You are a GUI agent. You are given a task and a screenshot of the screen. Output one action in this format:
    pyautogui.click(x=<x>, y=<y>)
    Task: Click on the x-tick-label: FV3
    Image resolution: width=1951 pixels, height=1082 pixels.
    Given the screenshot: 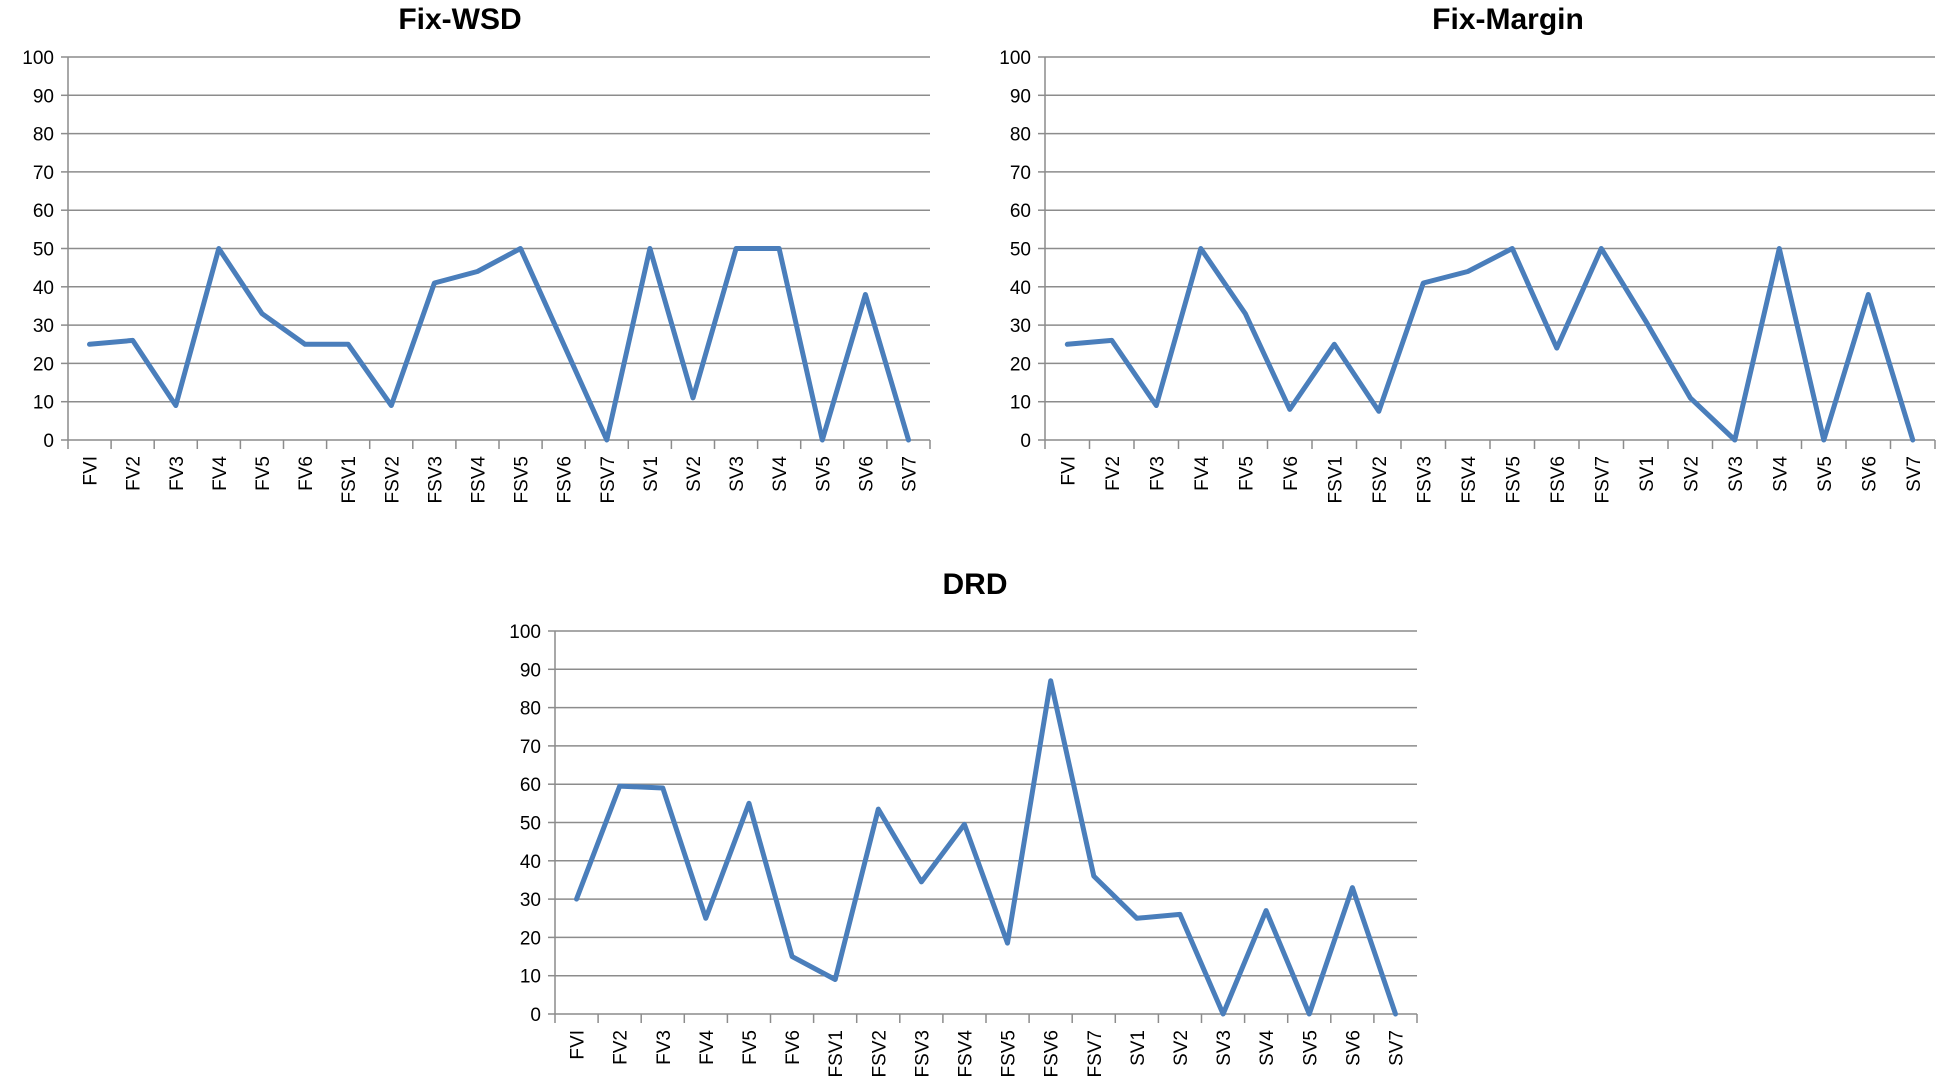 What is the action you would take?
    pyautogui.click(x=664, y=1047)
    